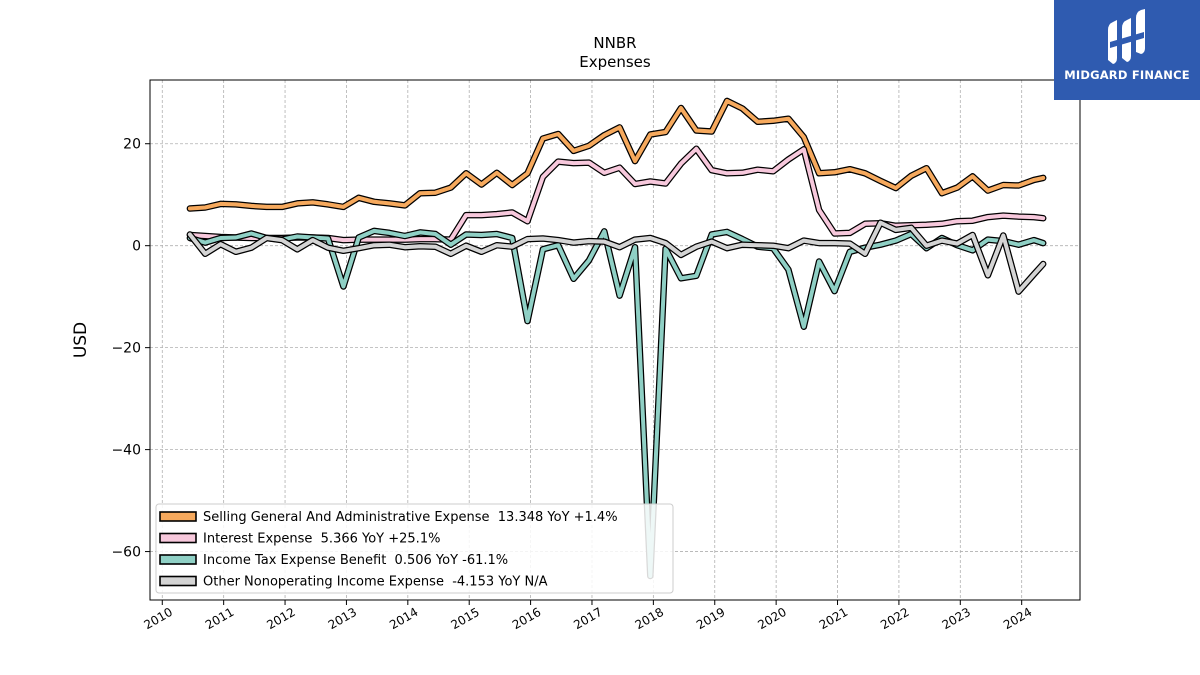 The height and width of the screenshot is (675, 1200). I want to click on y-tick-label: −60, so click(126, 553).